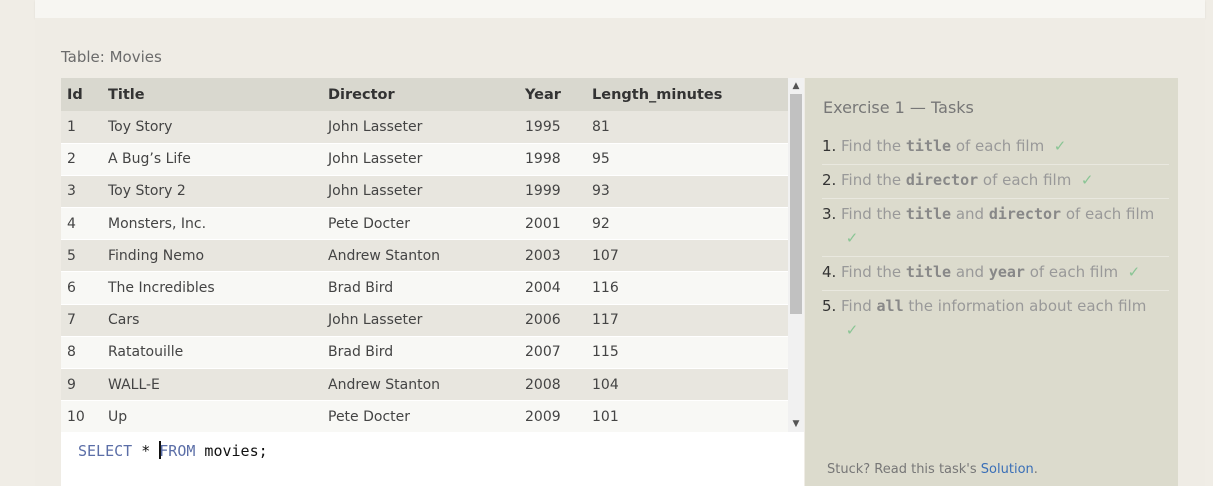 This screenshot has width=1213, height=486. What do you see at coordinates (796, 86) in the screenshot?
I see `scroll-up-icon: ▲` at bounding box center [796, 86].